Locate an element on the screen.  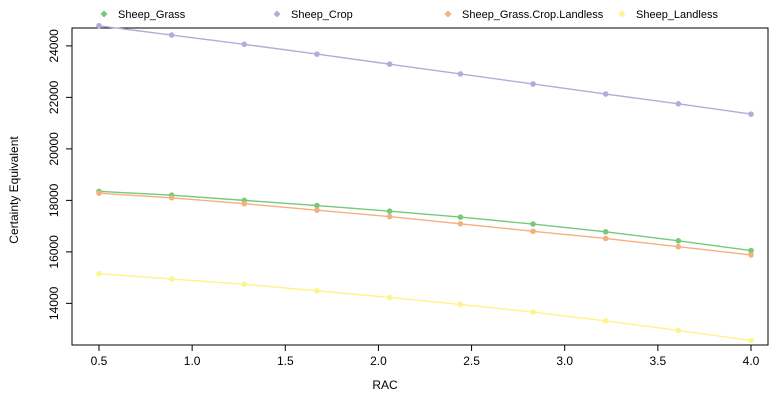
series-group is located at coordinates (425, 224).